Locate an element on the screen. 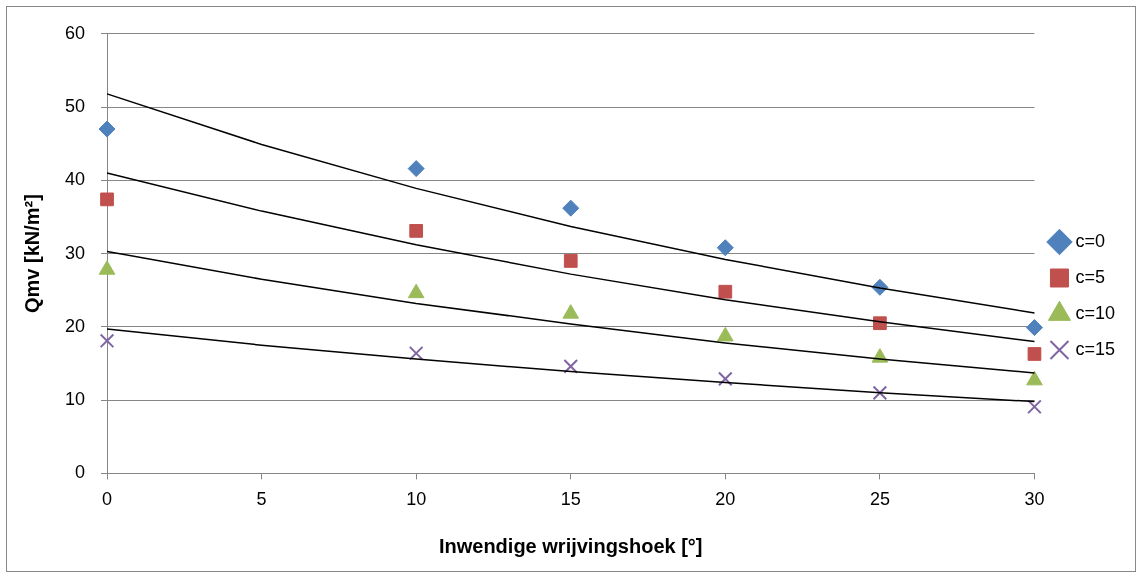 The image size is (1144, 578). legend-label: c=5 is located at coordinates (1090, 276).